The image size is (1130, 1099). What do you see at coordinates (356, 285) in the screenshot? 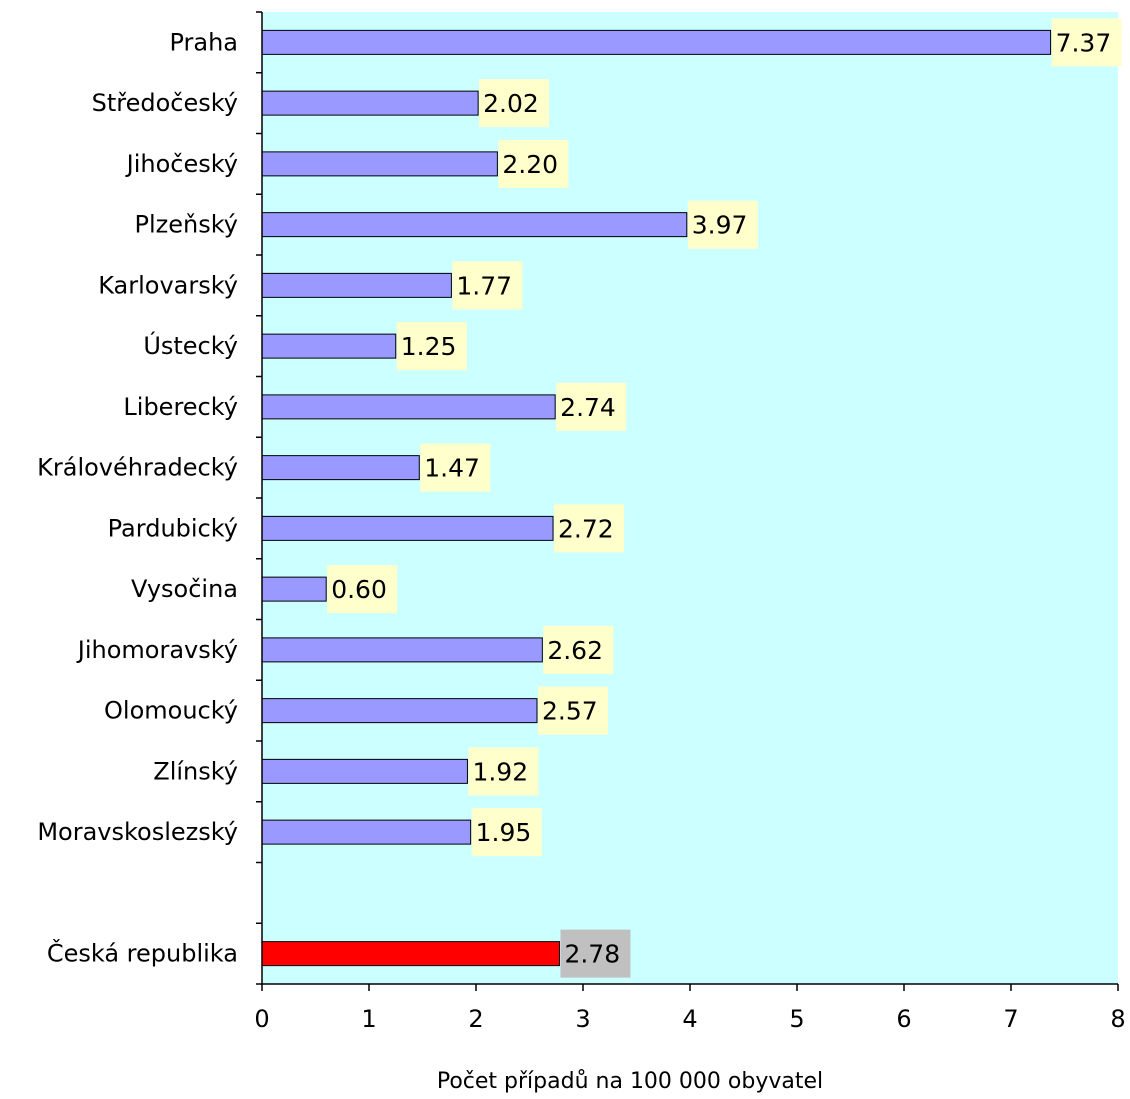
I see `bar-karlovarsky` at bounding box center [356, 285].